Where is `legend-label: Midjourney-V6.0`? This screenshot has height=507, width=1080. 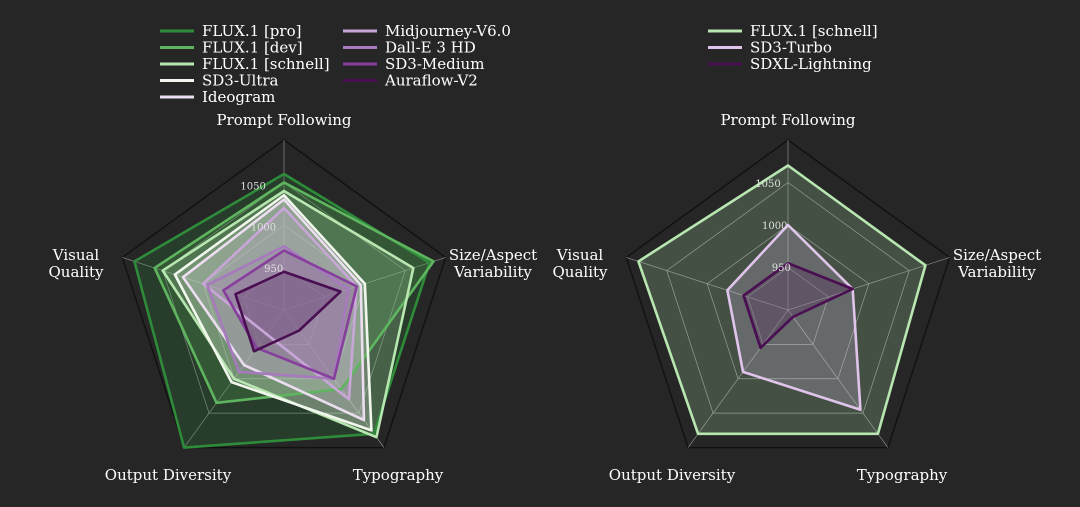
legend-label: Midjourney-V6.0 is located at coordinates (448, 31).